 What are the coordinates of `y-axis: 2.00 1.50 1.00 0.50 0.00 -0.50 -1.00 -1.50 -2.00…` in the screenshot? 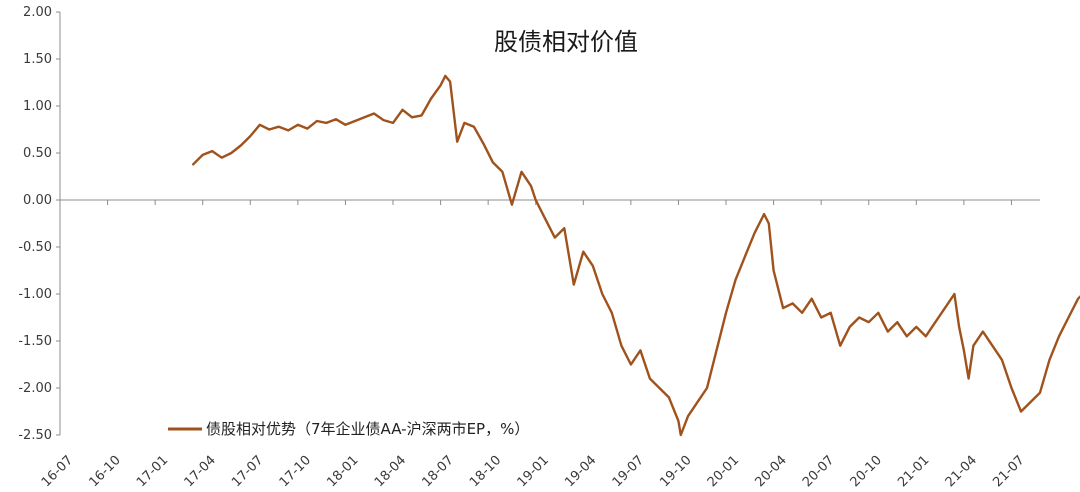 It's located at (39, 224).